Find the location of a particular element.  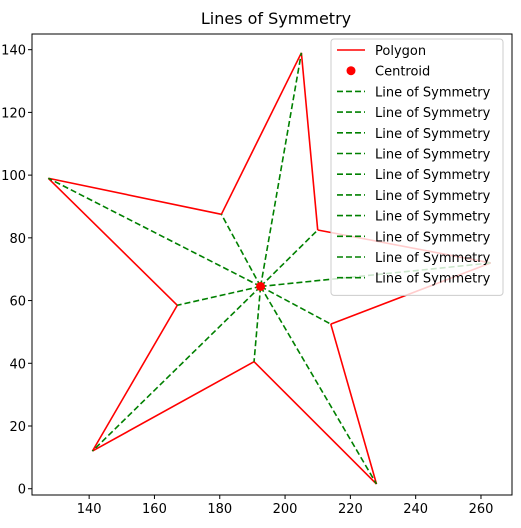

x-tick-label: 140 is located at coordinates (89, 509).